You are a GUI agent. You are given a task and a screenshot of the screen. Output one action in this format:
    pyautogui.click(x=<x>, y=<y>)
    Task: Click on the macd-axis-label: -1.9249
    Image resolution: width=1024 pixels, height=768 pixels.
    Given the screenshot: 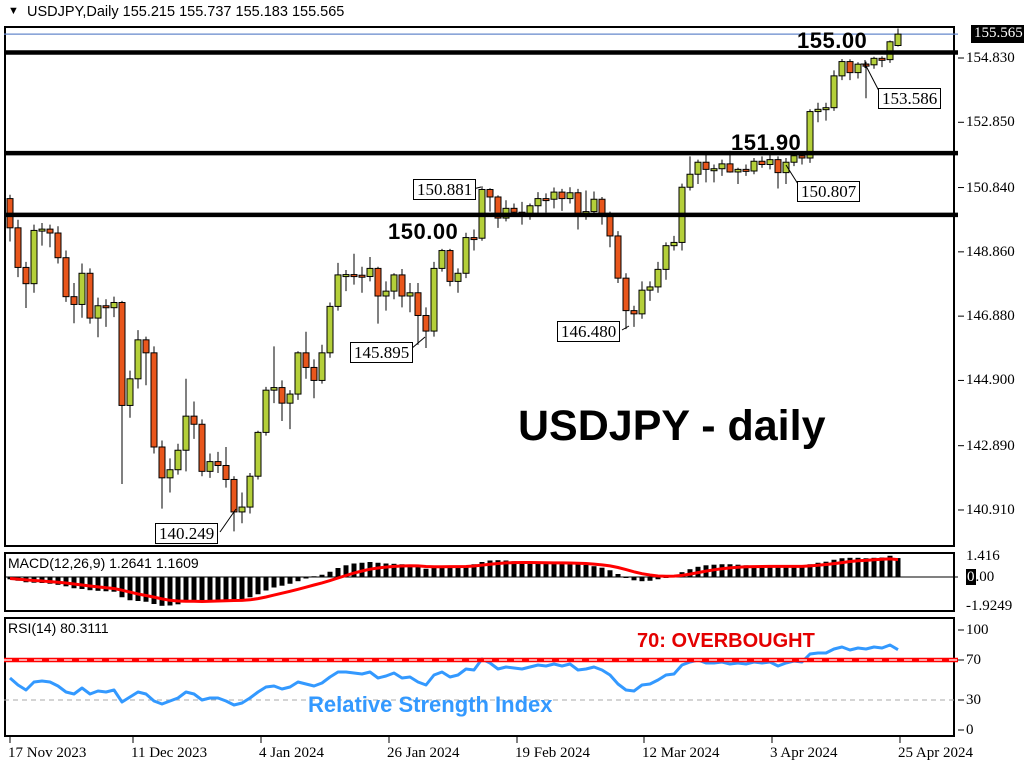 What is the action you would take?
    pyautogui.click(x=989, y=605)
    